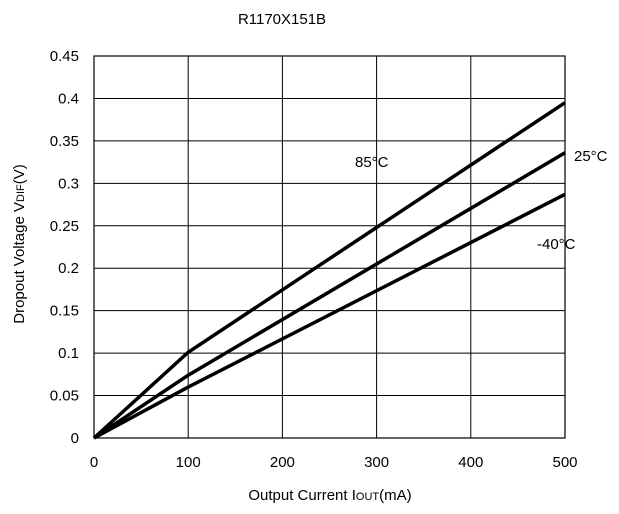  I want to click on y-axis-label-unit: (V), so click(19, 174).